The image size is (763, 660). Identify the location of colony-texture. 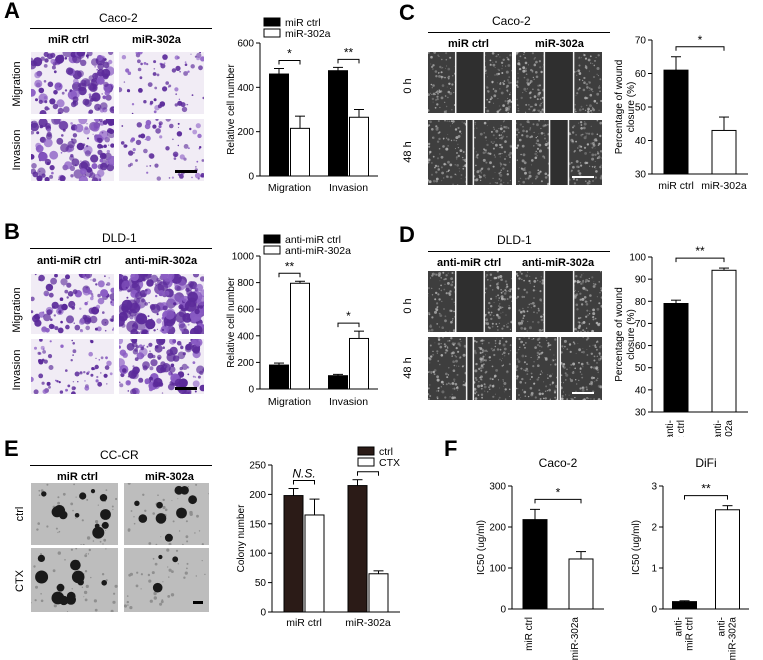
(74, 580).